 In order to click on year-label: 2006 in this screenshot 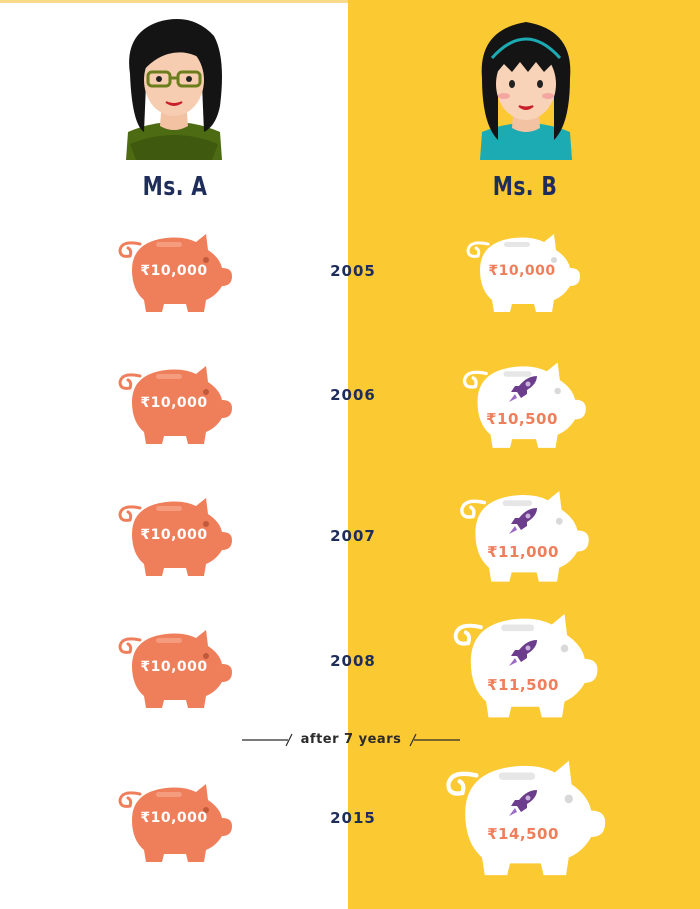, I will do `click(353, 395)`.